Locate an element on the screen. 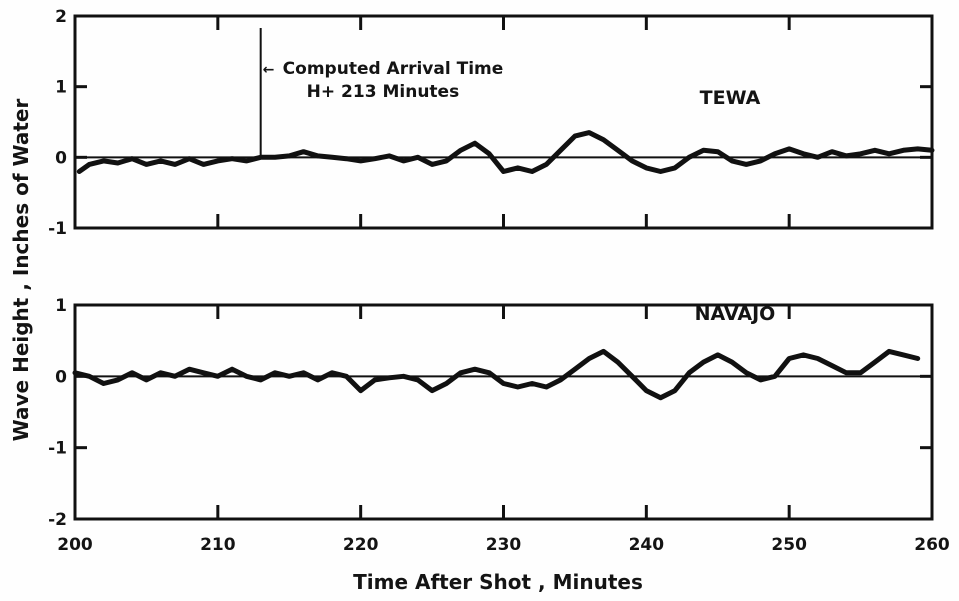 Image resolution: width=959 pixels, height=601 pixels. navajo-y-tick-label: -1 is located at coordinates (57, 449).